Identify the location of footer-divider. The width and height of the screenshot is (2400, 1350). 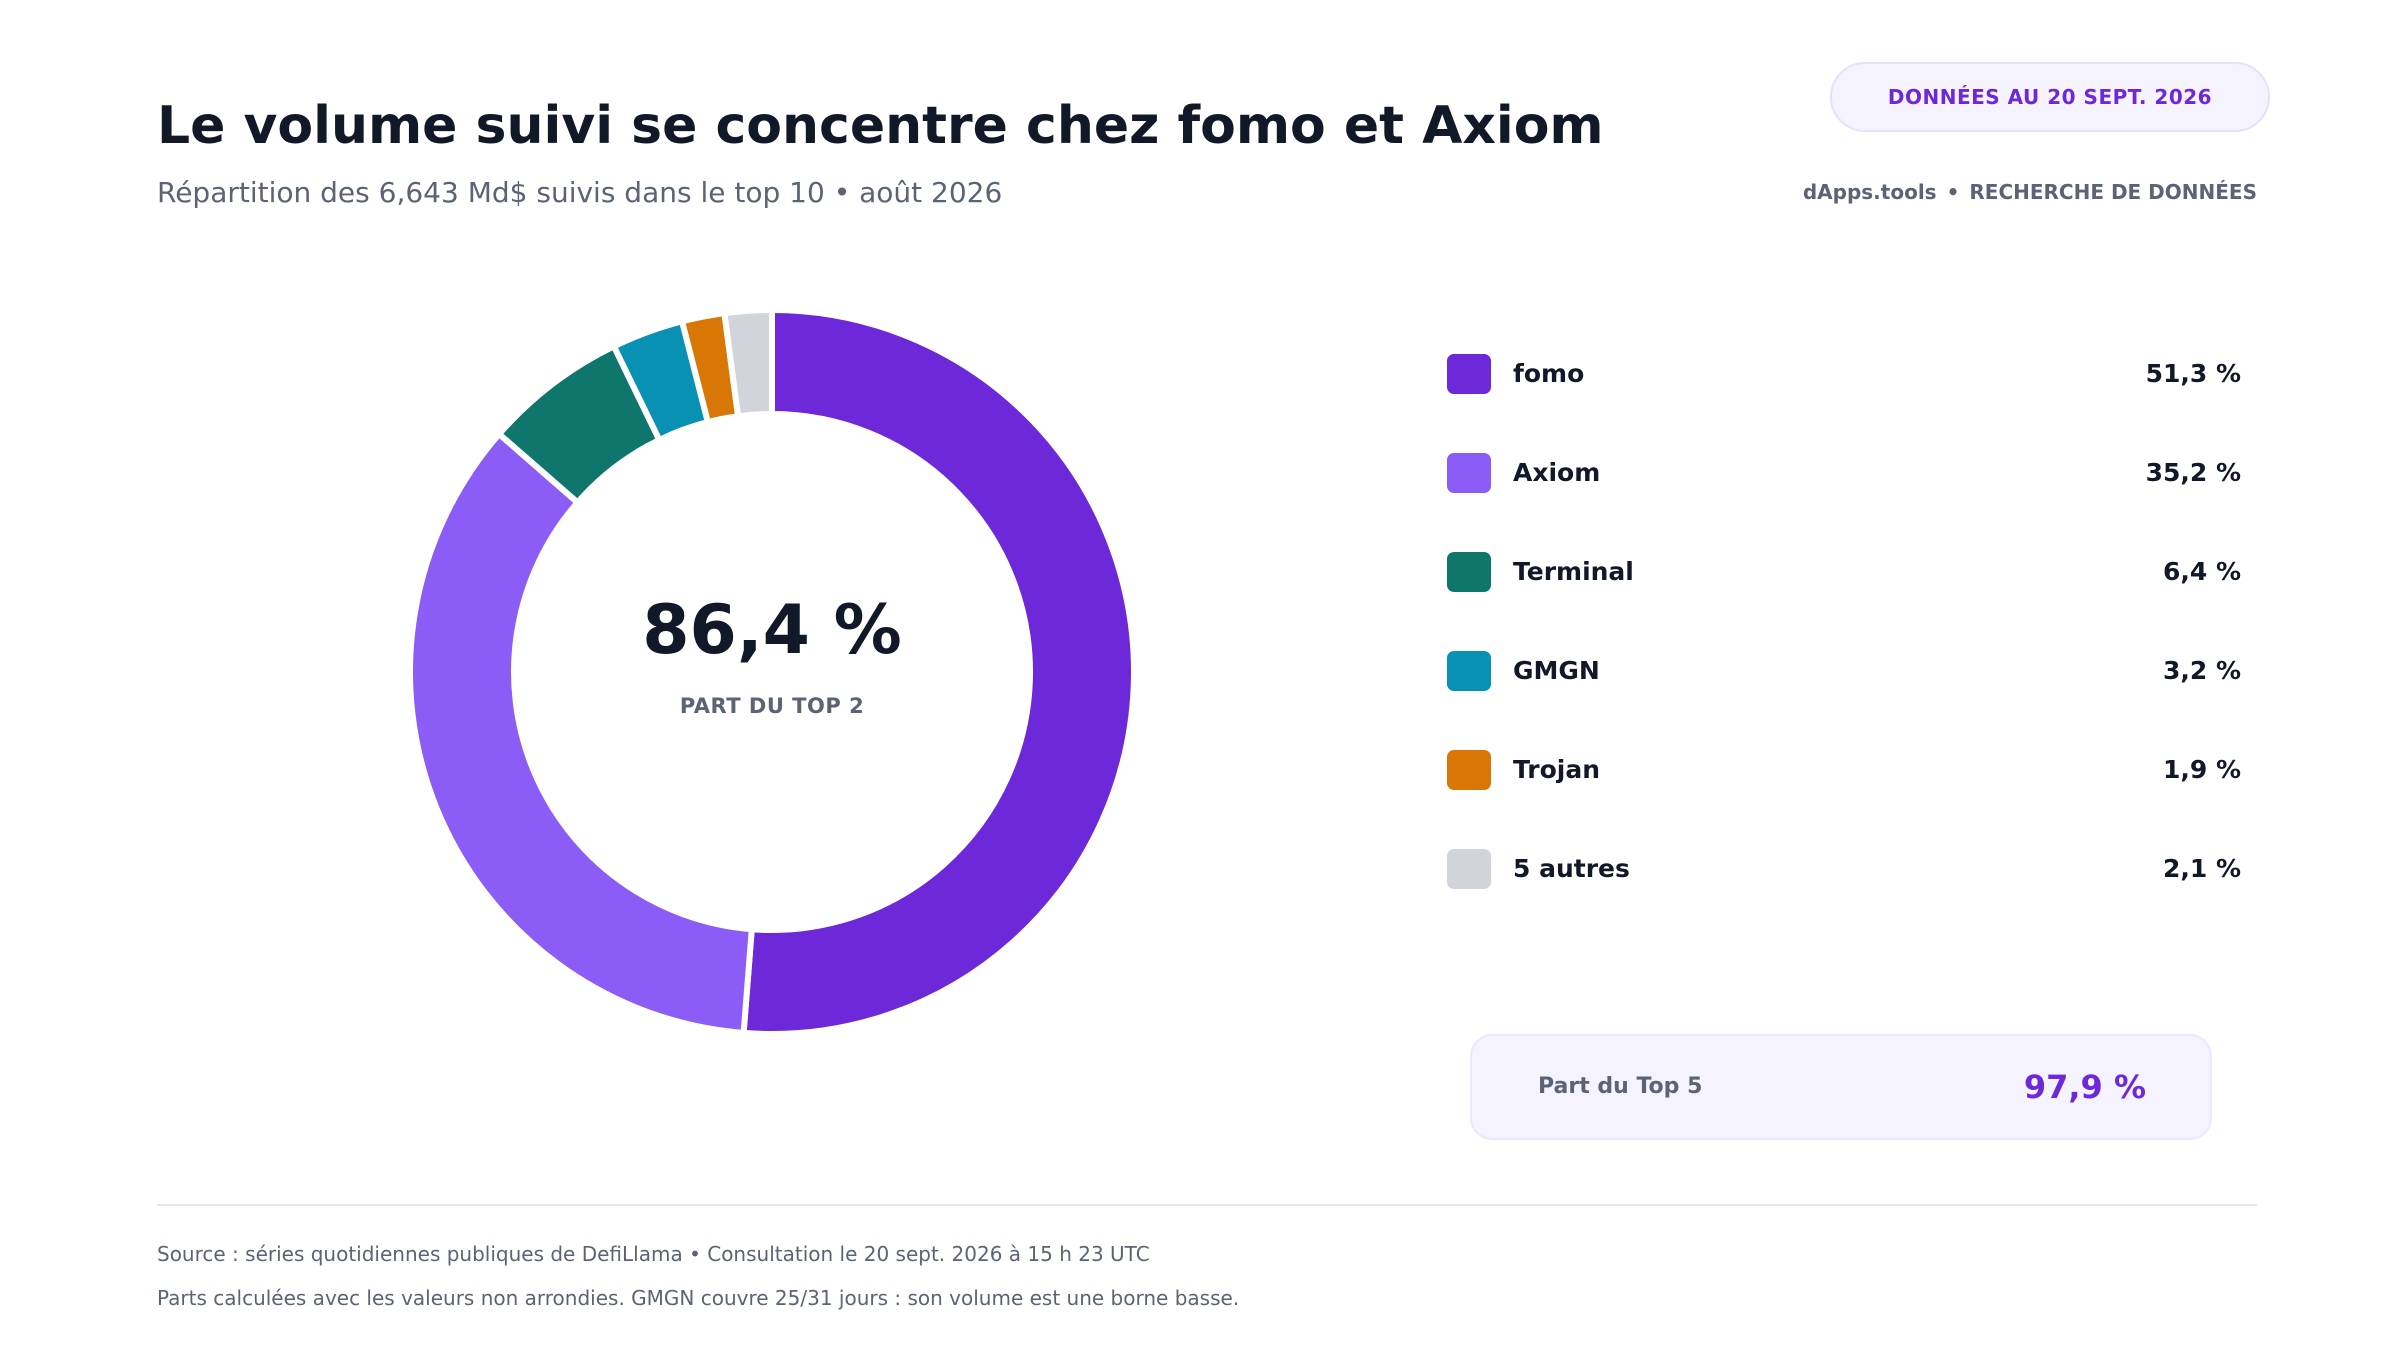
(1207, 1205).